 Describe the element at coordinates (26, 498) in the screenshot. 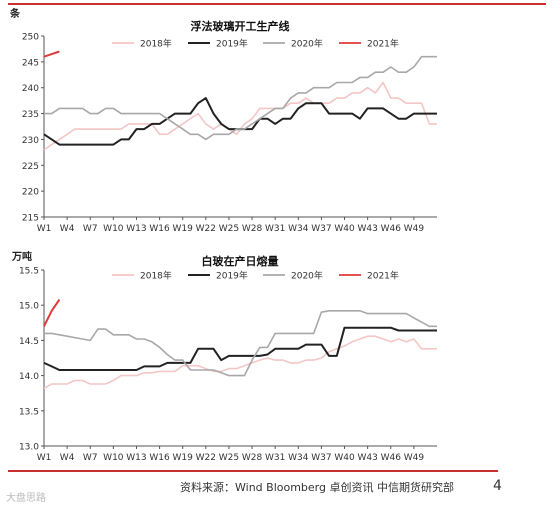

I see `watermark-text: 大盘思路` at that location.